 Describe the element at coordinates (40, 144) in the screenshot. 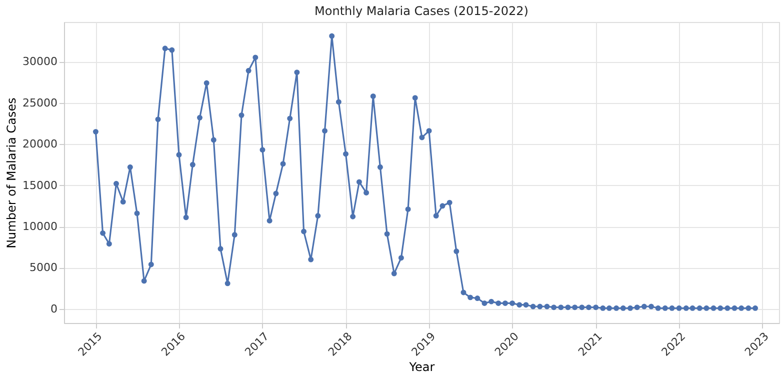

I see `y-tick-label: 20000` at that location.